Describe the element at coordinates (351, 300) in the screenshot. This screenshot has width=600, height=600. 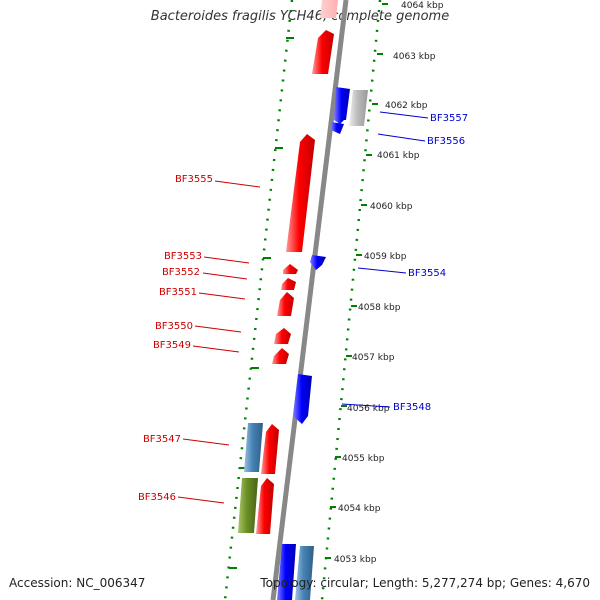
I see `outer-tick-ring` at that location.